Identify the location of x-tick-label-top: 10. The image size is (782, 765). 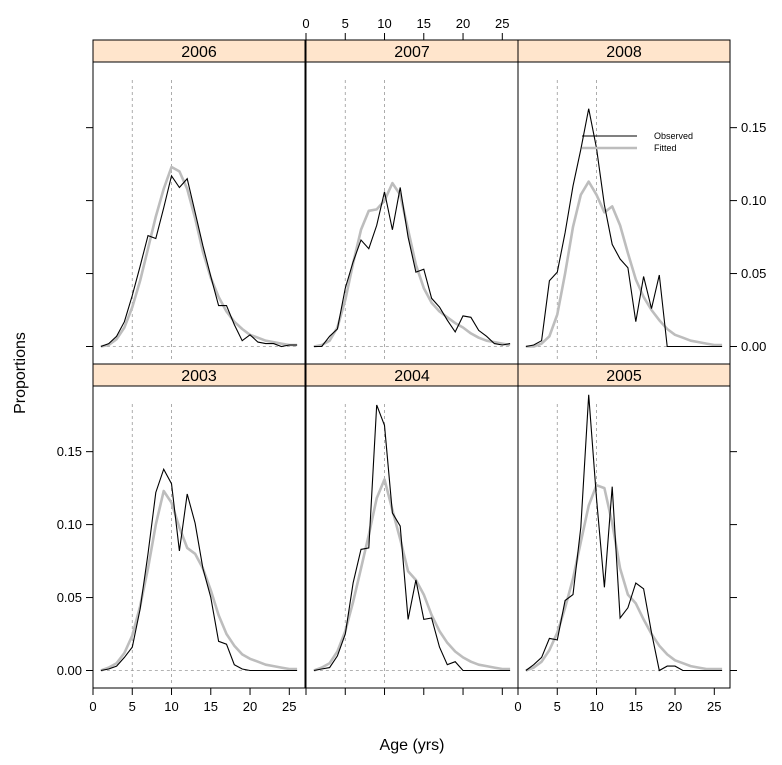
(384, 23).